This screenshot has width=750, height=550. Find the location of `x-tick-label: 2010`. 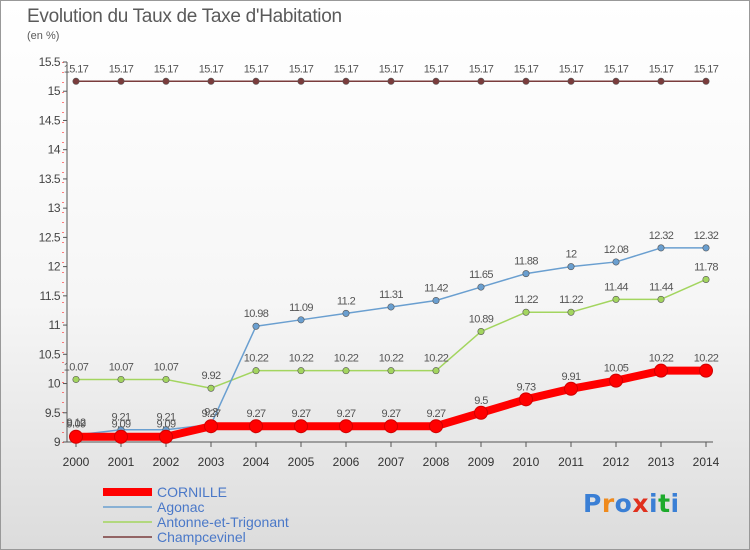

x-tick-label: 2010 is located at coordinates (526, 462).